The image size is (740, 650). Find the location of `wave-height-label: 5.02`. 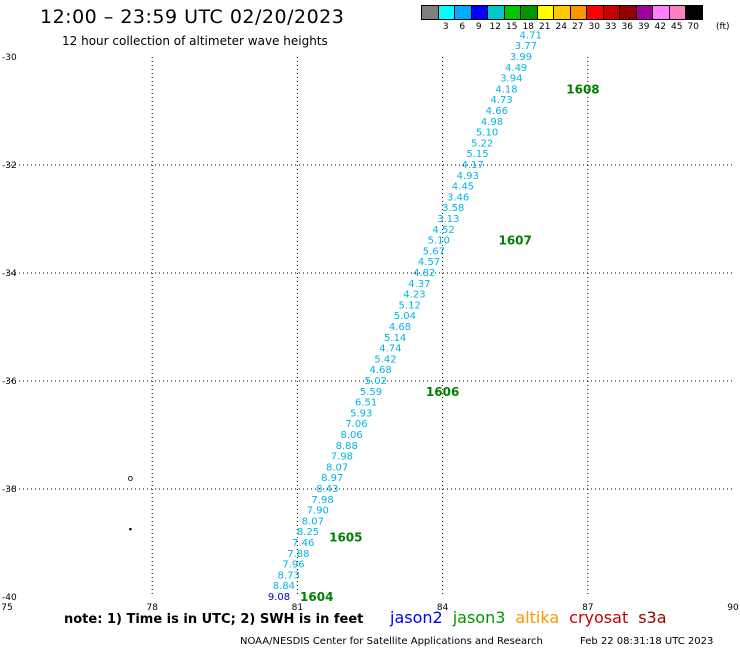

wave-height-label: 5.02 is located at coordinates (376, 381).